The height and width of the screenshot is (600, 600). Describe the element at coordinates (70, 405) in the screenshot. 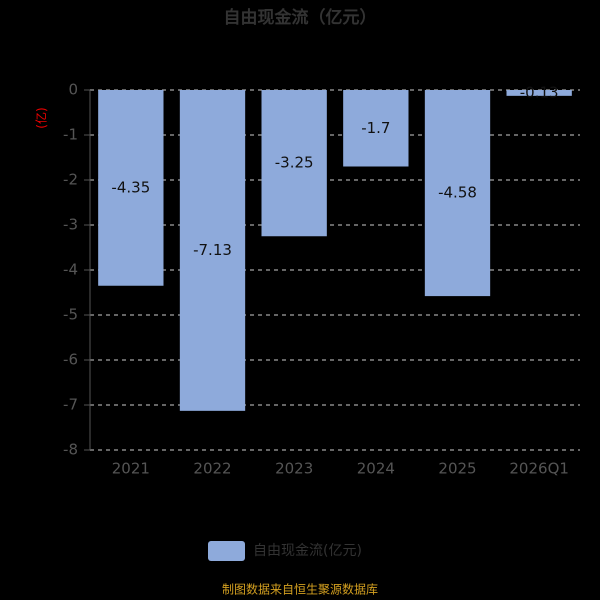

I see `y-tick-label: -7` at that location.